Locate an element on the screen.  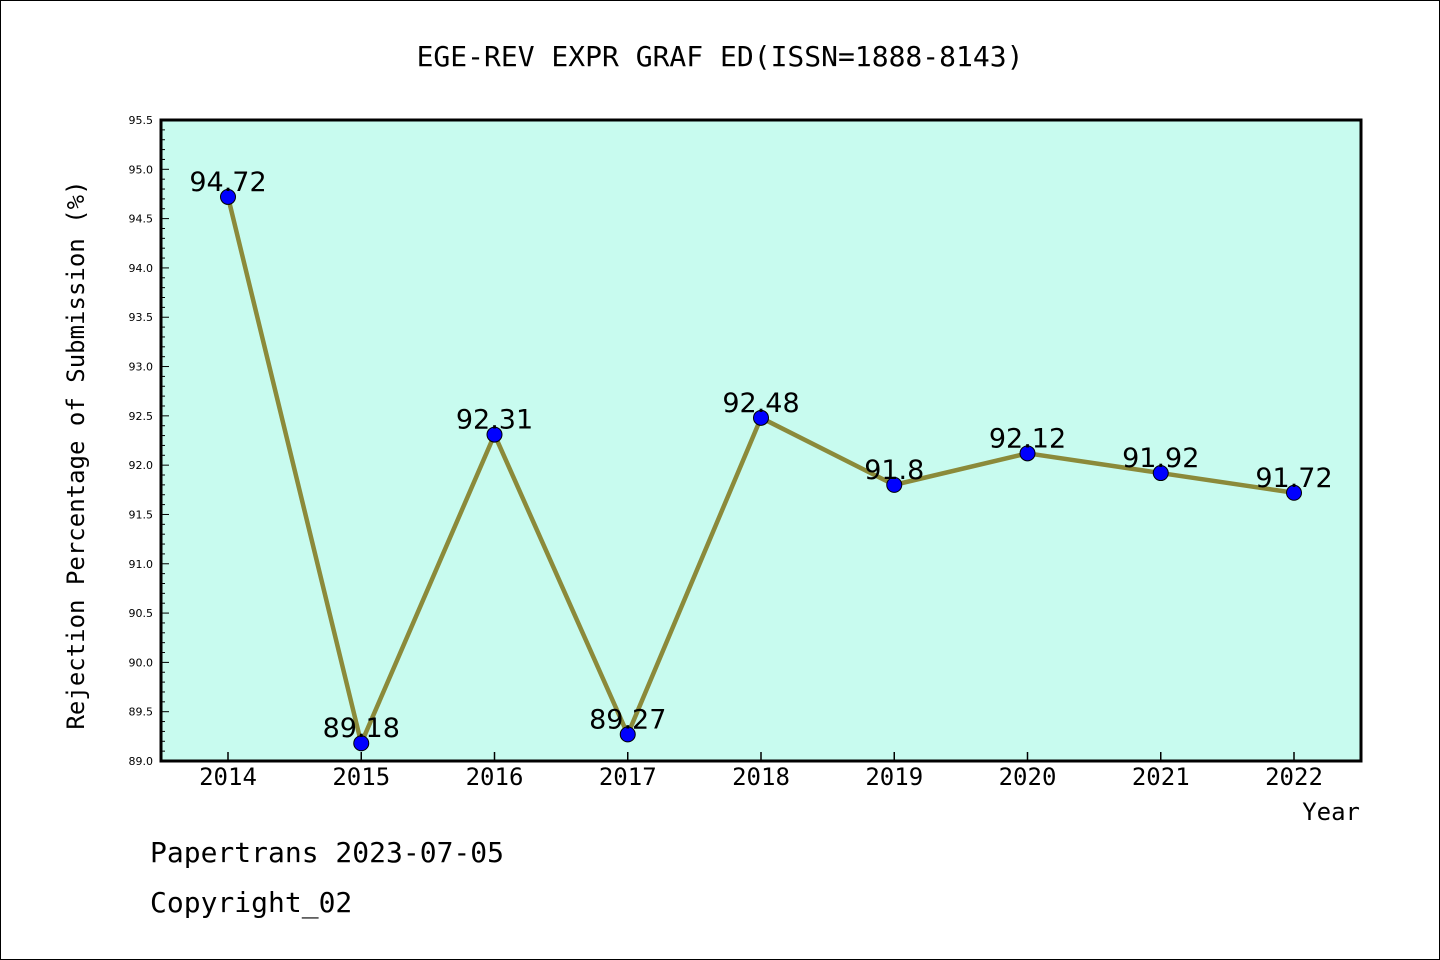
x-tick-label: 2017 is located at coordinates (628, 777).